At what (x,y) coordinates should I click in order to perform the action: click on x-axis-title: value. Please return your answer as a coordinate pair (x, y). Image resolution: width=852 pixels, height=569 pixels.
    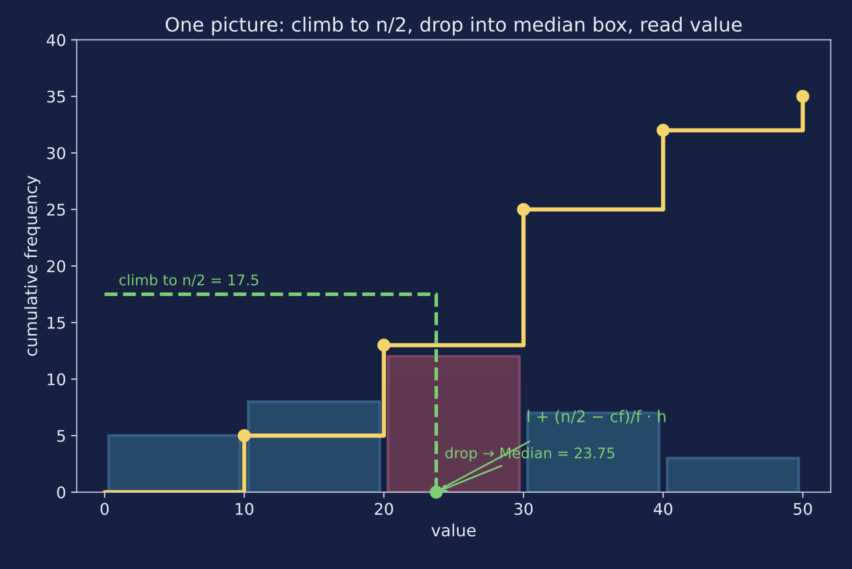
    Looking at the image, I should click on (453, 530).